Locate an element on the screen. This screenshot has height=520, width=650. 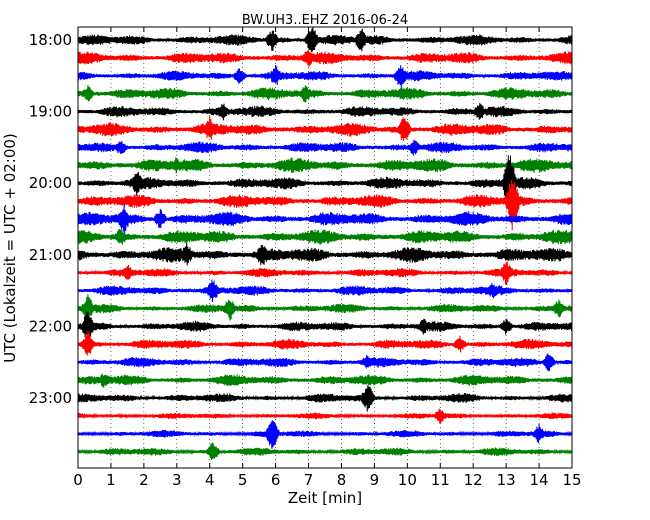
trace-2015 is located at coordinates (325, 205).